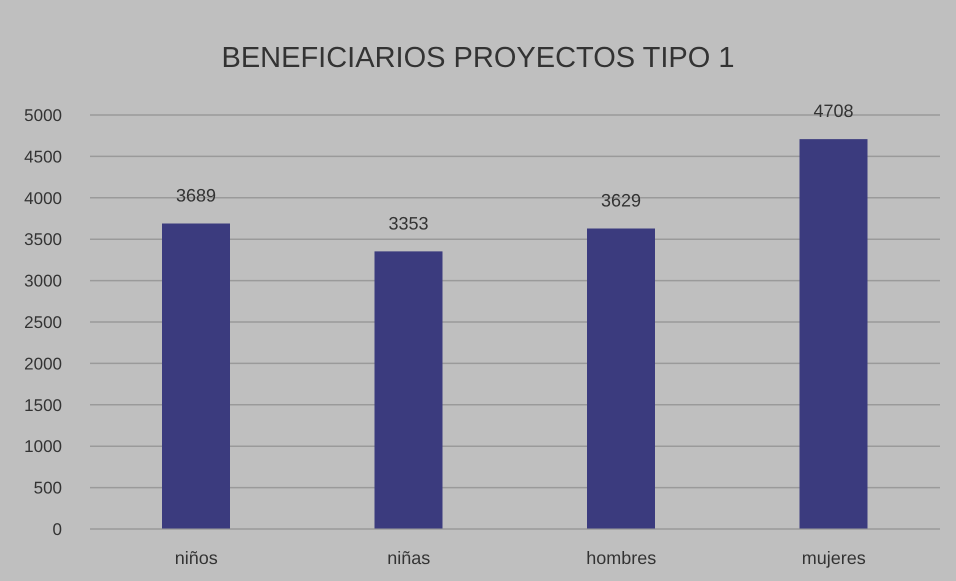 The height and width of the screenshot is (581, 956). Describe the element at coordinates (621, 200) in the screenshot. I see `data-label: 3629` at that location.